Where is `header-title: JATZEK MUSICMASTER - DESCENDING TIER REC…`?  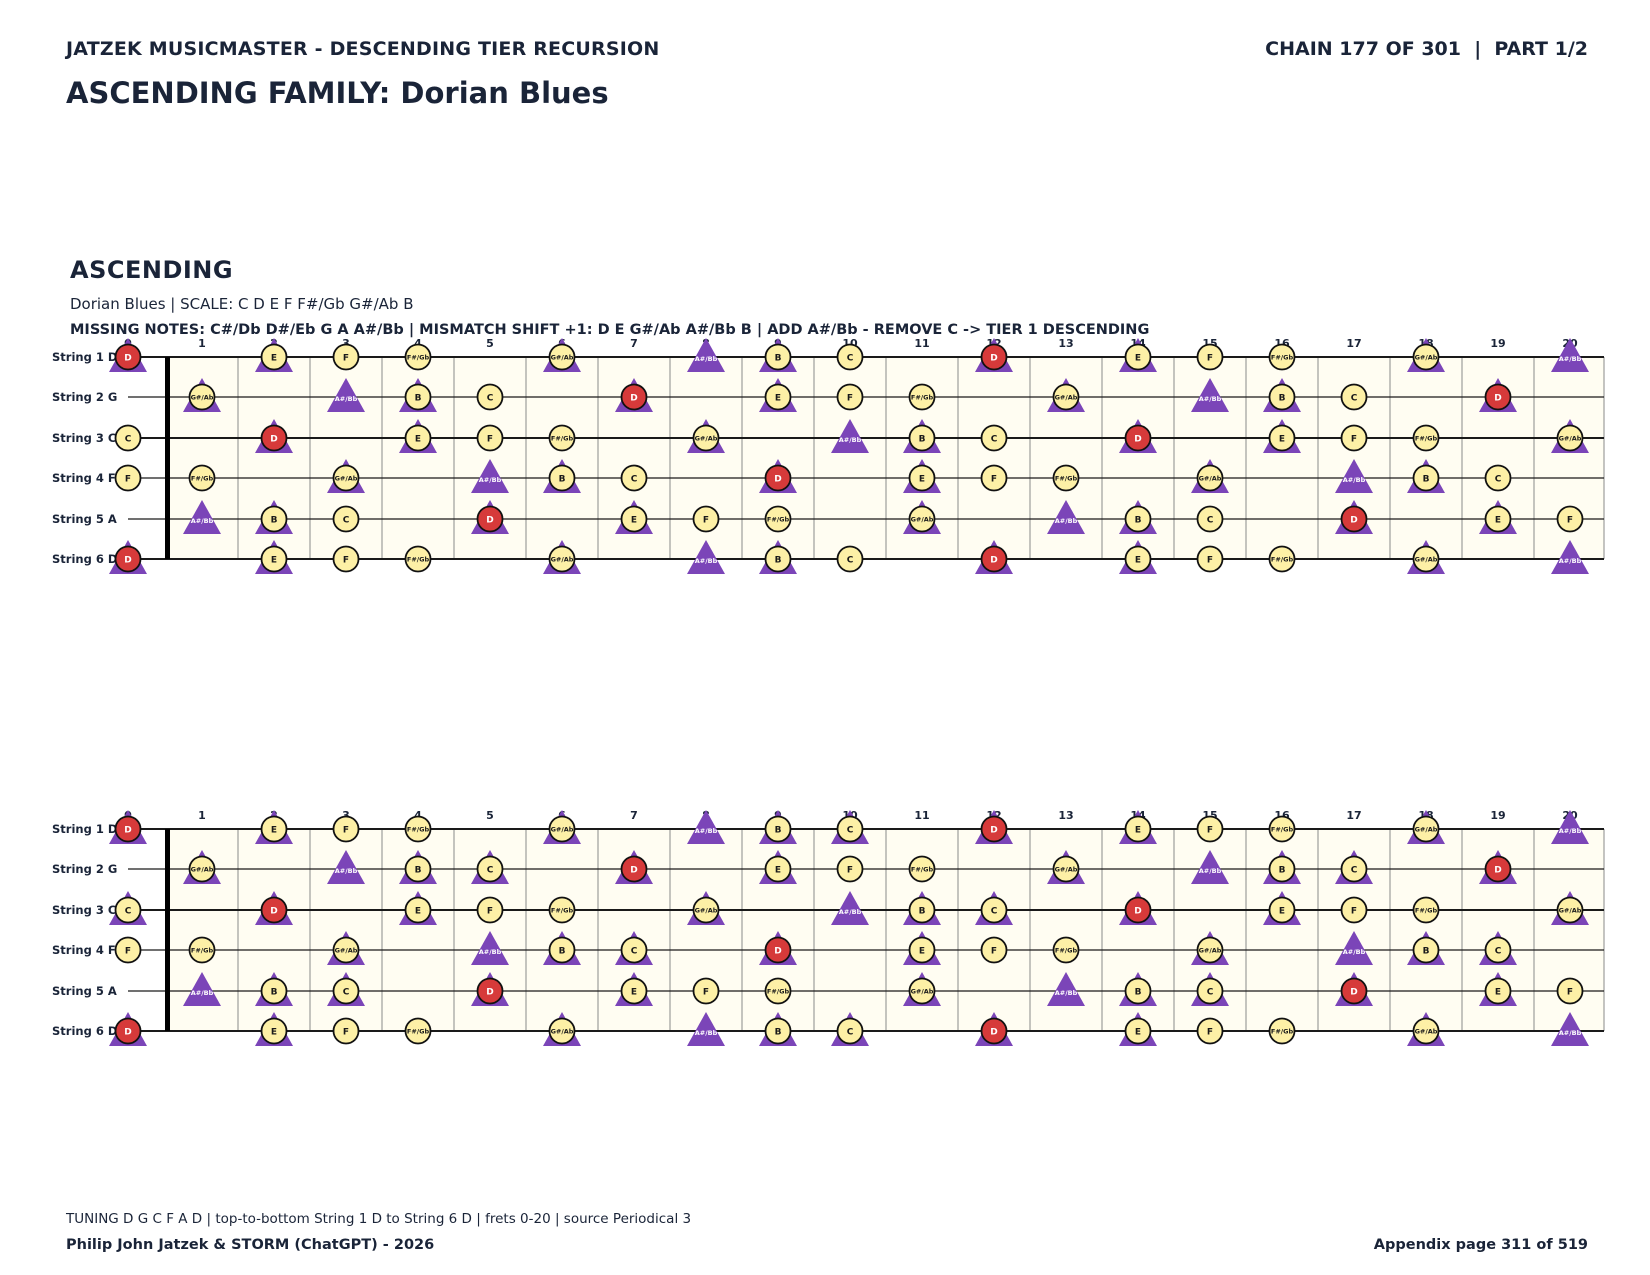 header-title: JATZEK MUSICMASTER - DESCENDING TIER REC… is located at coordinates (363, 49).